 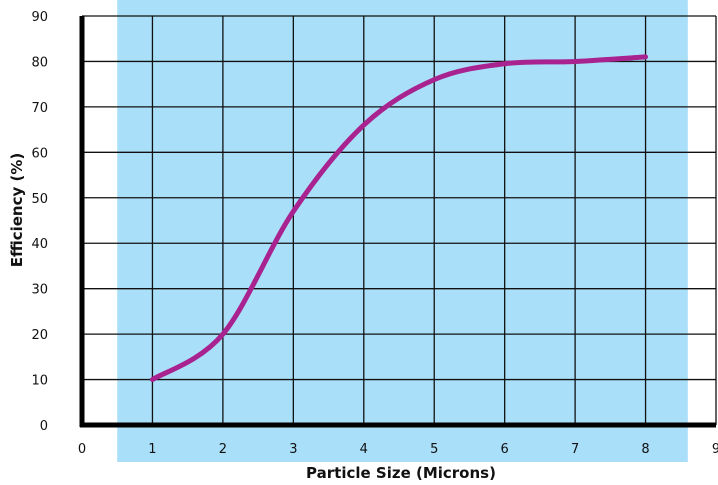 What do you see at coordinates (39, 222) in the screenshot?
I see `y-tick-labels: 0 10 20 30 40 50 60 70 80 90` at bounding box center [39, 222].